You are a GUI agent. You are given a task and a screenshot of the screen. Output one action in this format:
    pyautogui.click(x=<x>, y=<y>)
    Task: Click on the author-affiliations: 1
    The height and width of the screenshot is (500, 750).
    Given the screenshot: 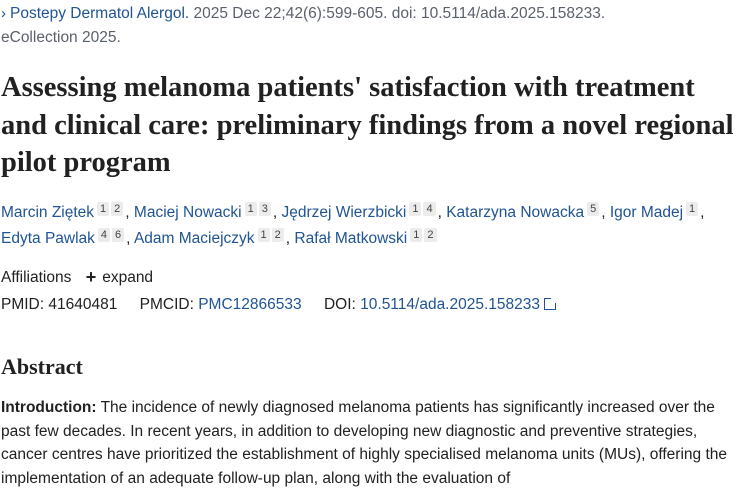 What is the action you would take?
    pyautogui.click(x=693, y=213)
    